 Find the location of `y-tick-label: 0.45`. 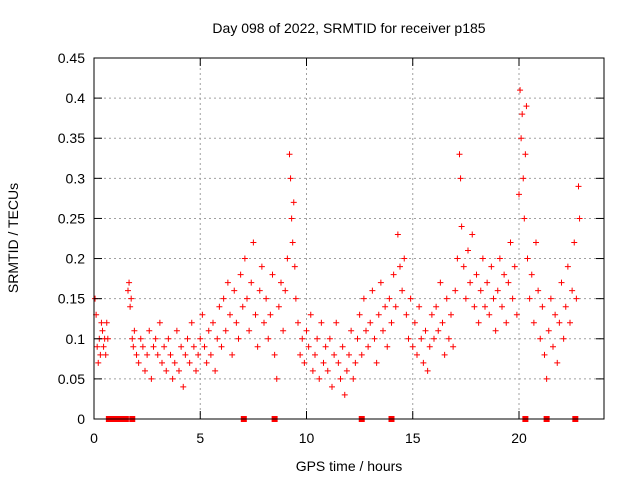

y-tick-label: 0.45 is located at coordinates (71, 58).